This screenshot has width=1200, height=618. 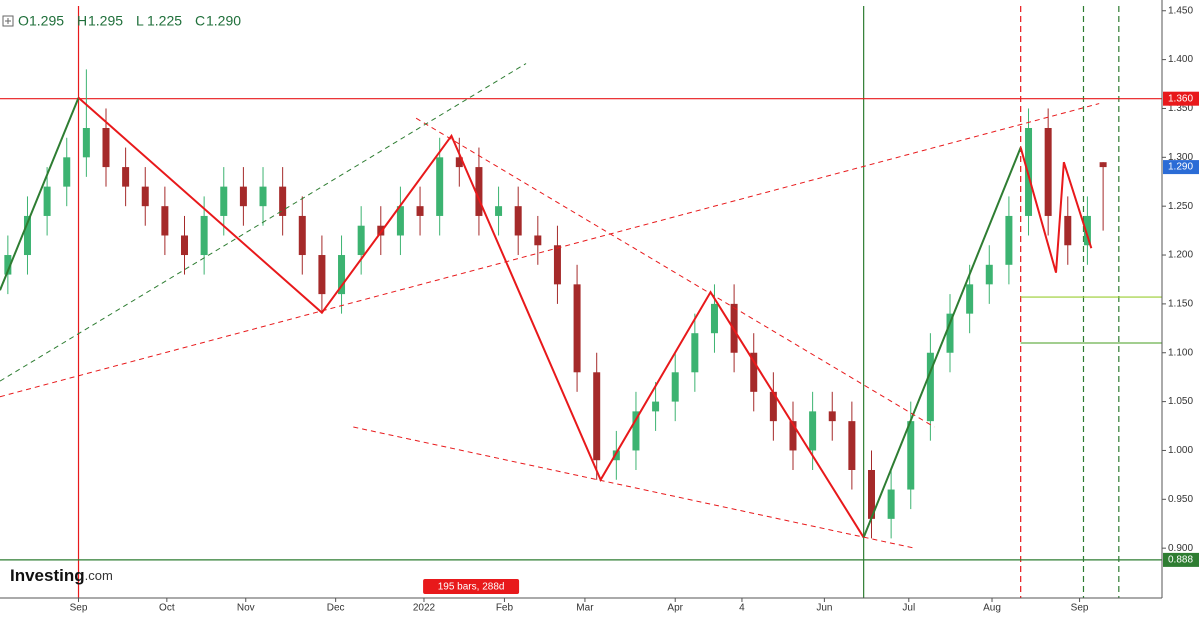 What do you see at coordinates (585, 608) in the screenshot?
I see `x-tick-label: Mar` at bounding box center [585, 608].